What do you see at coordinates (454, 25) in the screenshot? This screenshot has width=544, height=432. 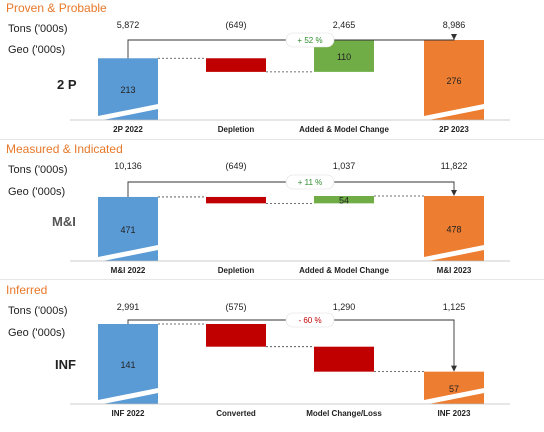 I see `tons-value: 8,986` at bounding box center [454, 25].